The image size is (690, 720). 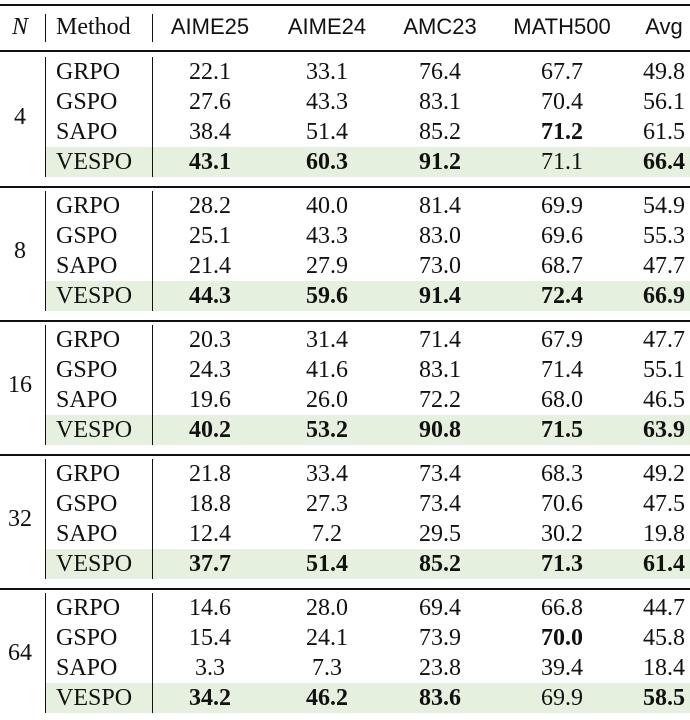 What do you see at coordinates (327, 266) in the screenshot?
I see `value-cell: 27.9` at bounding box center [327, 266].